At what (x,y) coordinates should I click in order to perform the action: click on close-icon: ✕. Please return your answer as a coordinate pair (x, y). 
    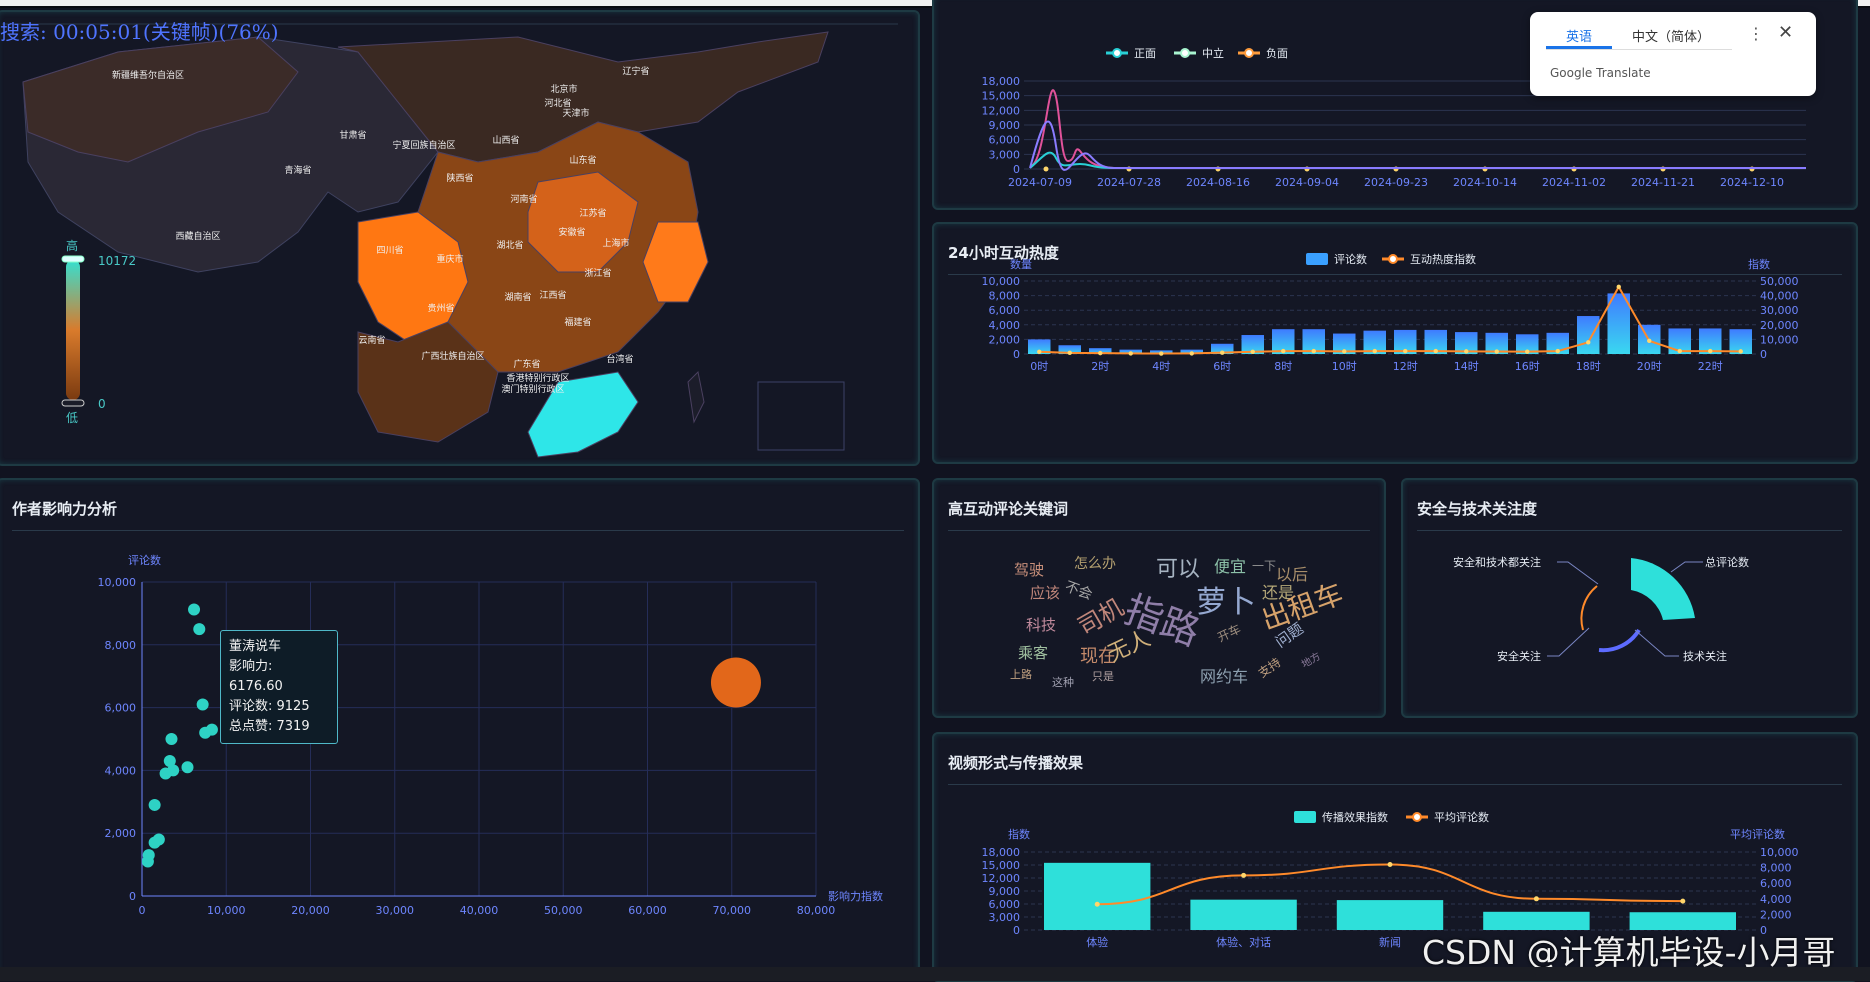
    Looking at the image, I should click on (1786, 32).